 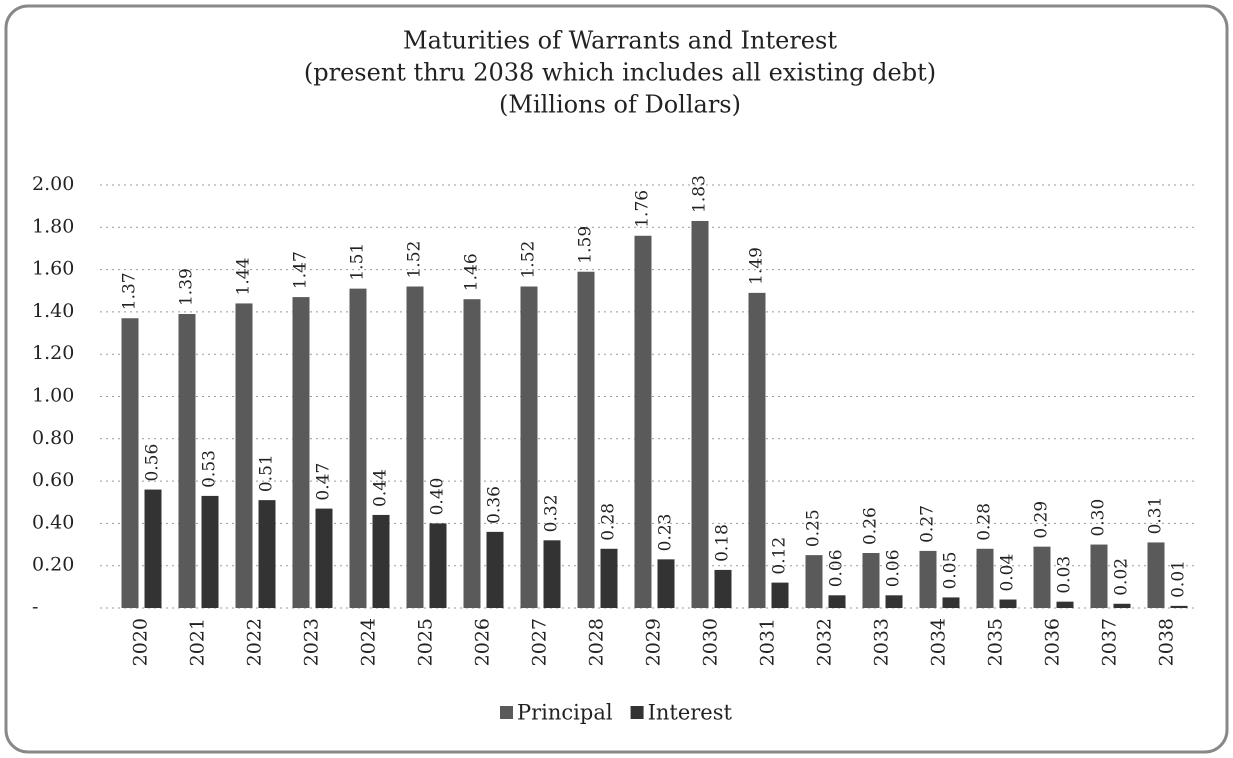 I want to click on legend-label: Interest, so click(x=690, y=713).